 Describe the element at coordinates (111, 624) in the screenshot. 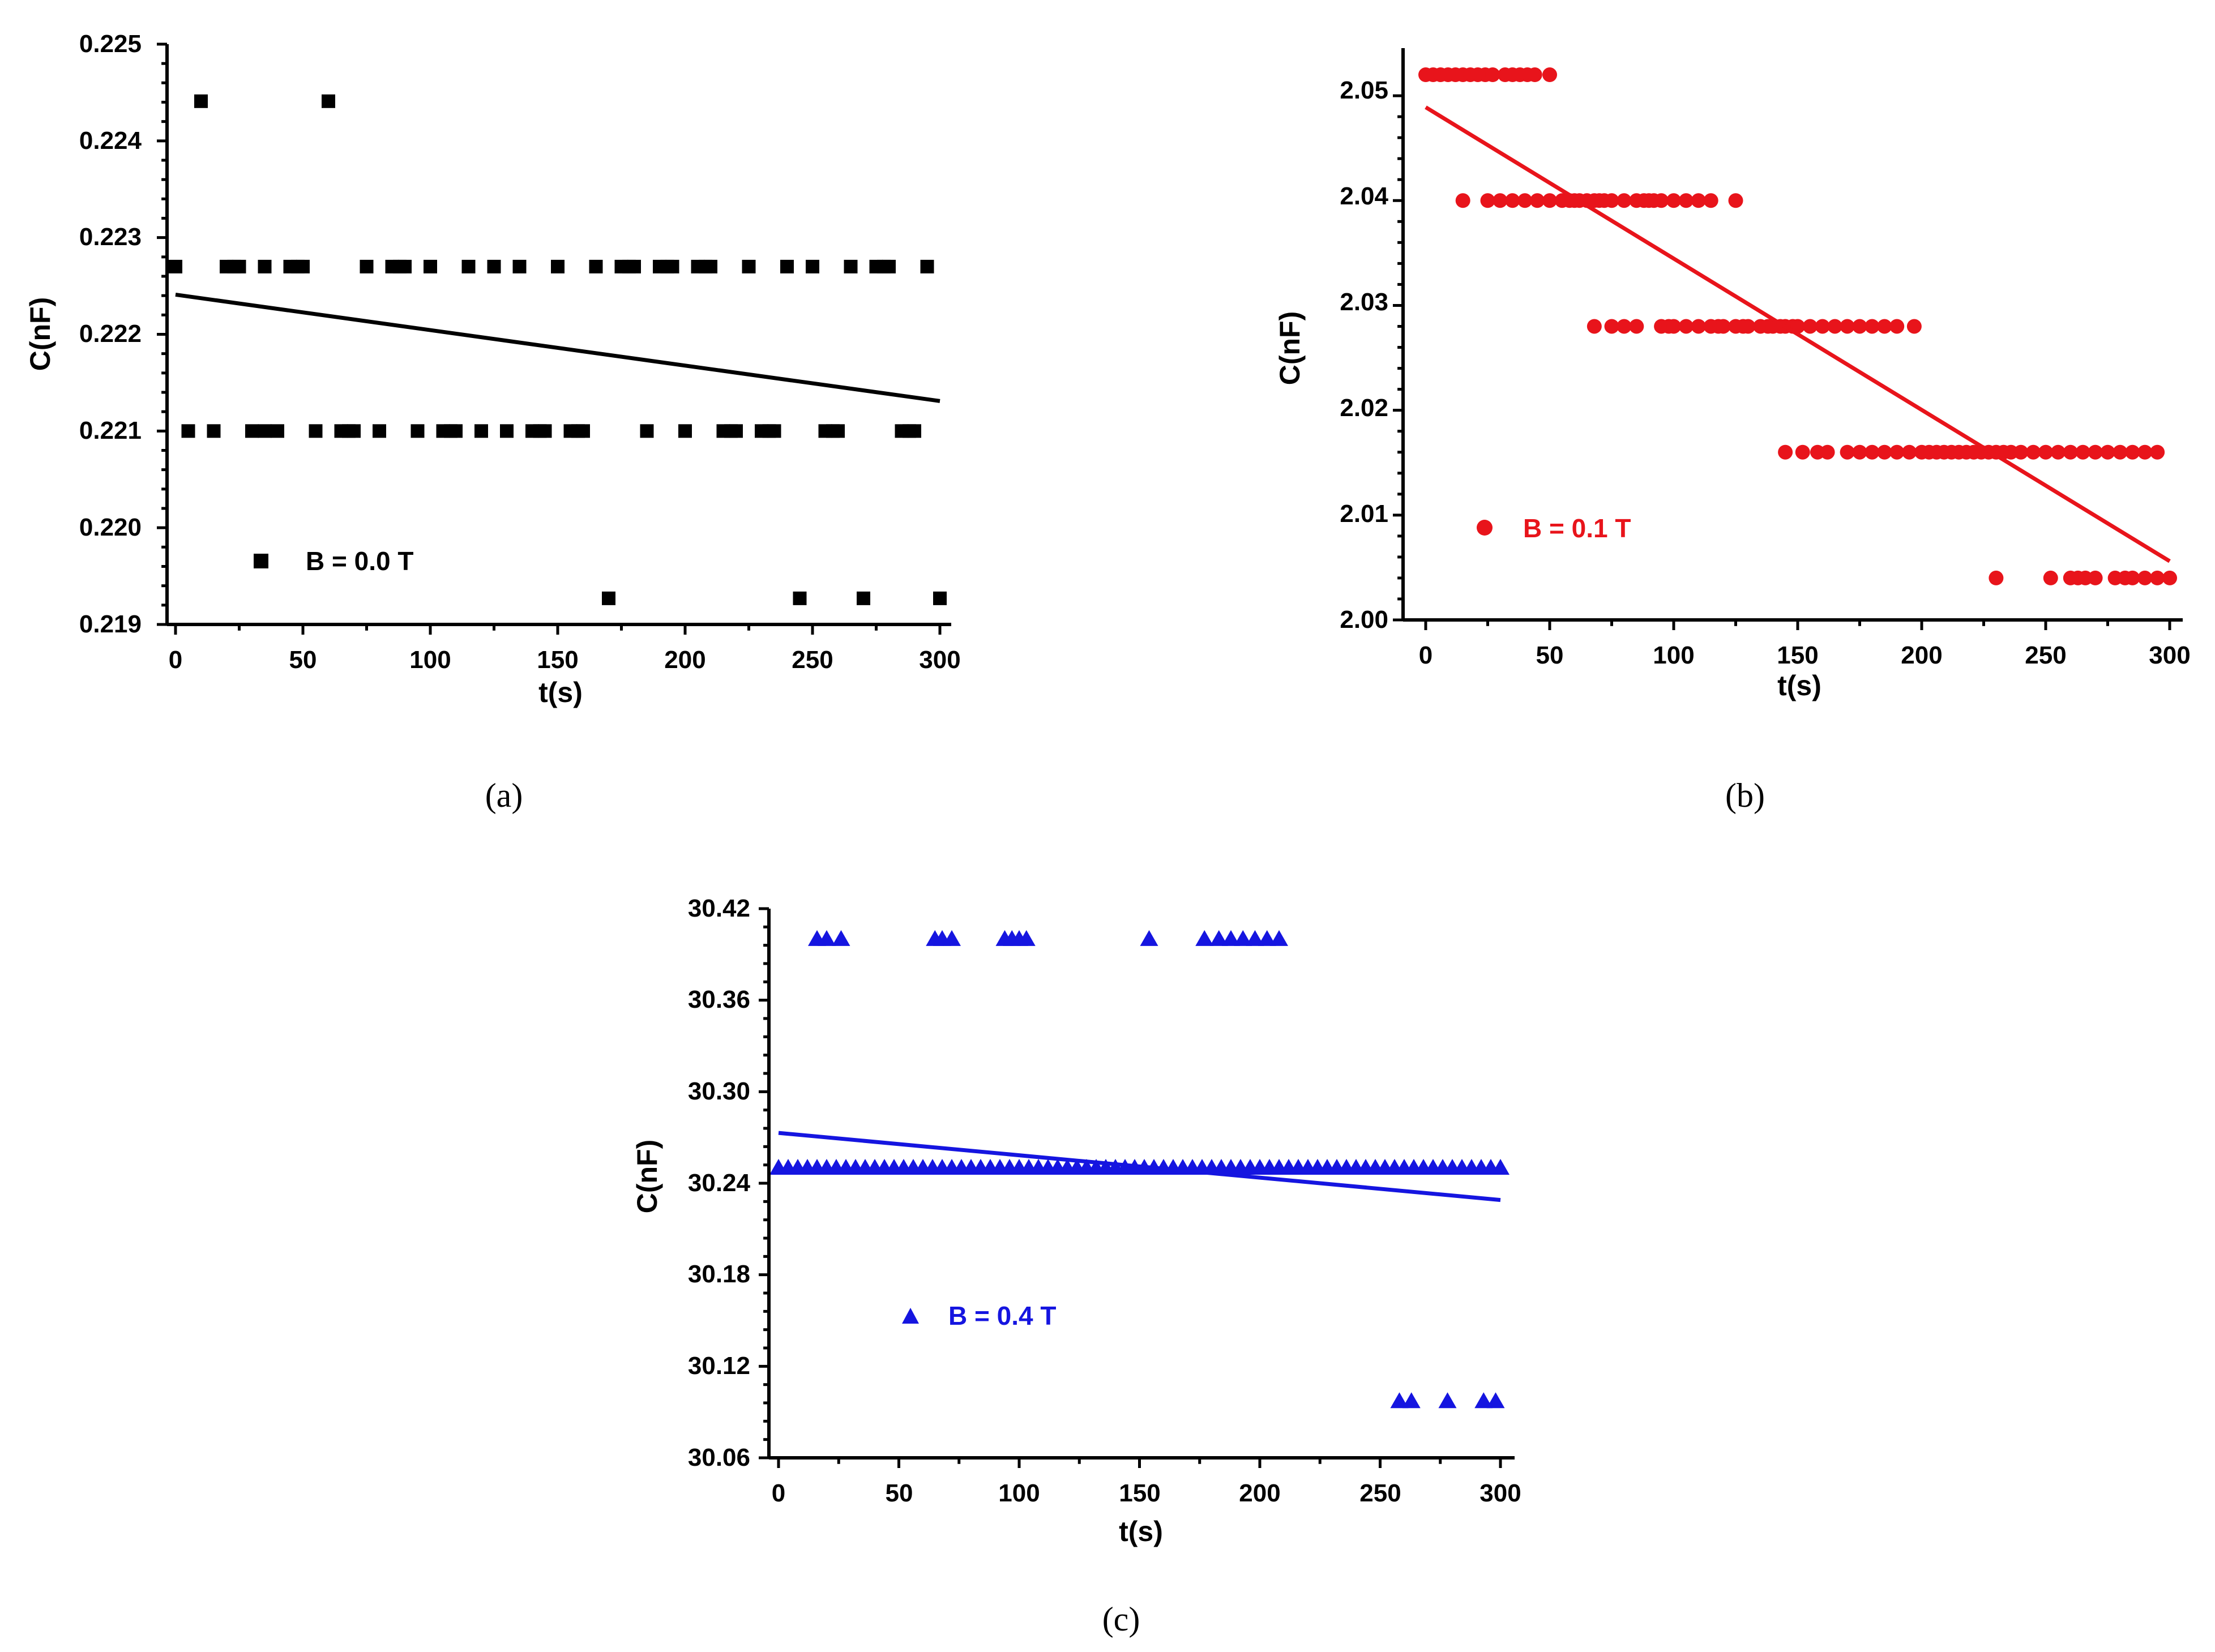

I see `panel-a-ytick-label: 0.219` at that location.